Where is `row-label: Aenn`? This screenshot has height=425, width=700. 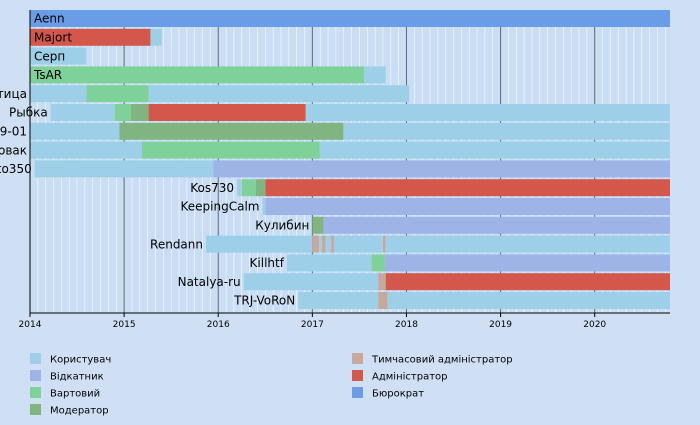 row-label: Aenn is located at coordinates (49, 19).